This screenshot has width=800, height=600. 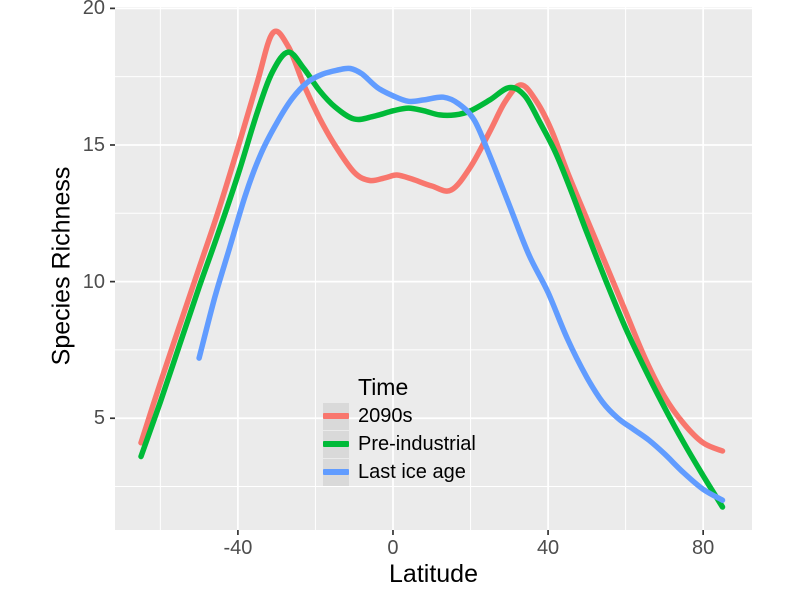 What do you see at coordinates (383, 387) in the screenshot?
I see `legend-title: Time` at bounding box center [383, 387].